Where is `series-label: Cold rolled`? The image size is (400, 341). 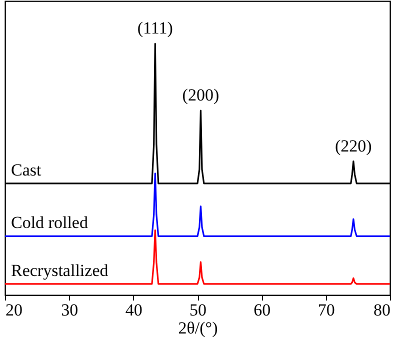 series-label: Cold rolled is located at coordinates (49, 222).